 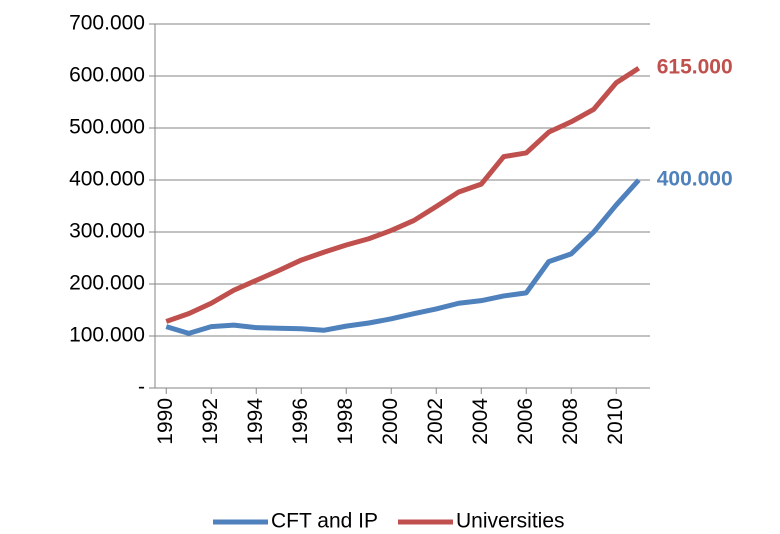 What do you see at coordinates (107, 283) in the screenshot?
I see `y-tick-label: 200.000` at bounding box center [107, 283].